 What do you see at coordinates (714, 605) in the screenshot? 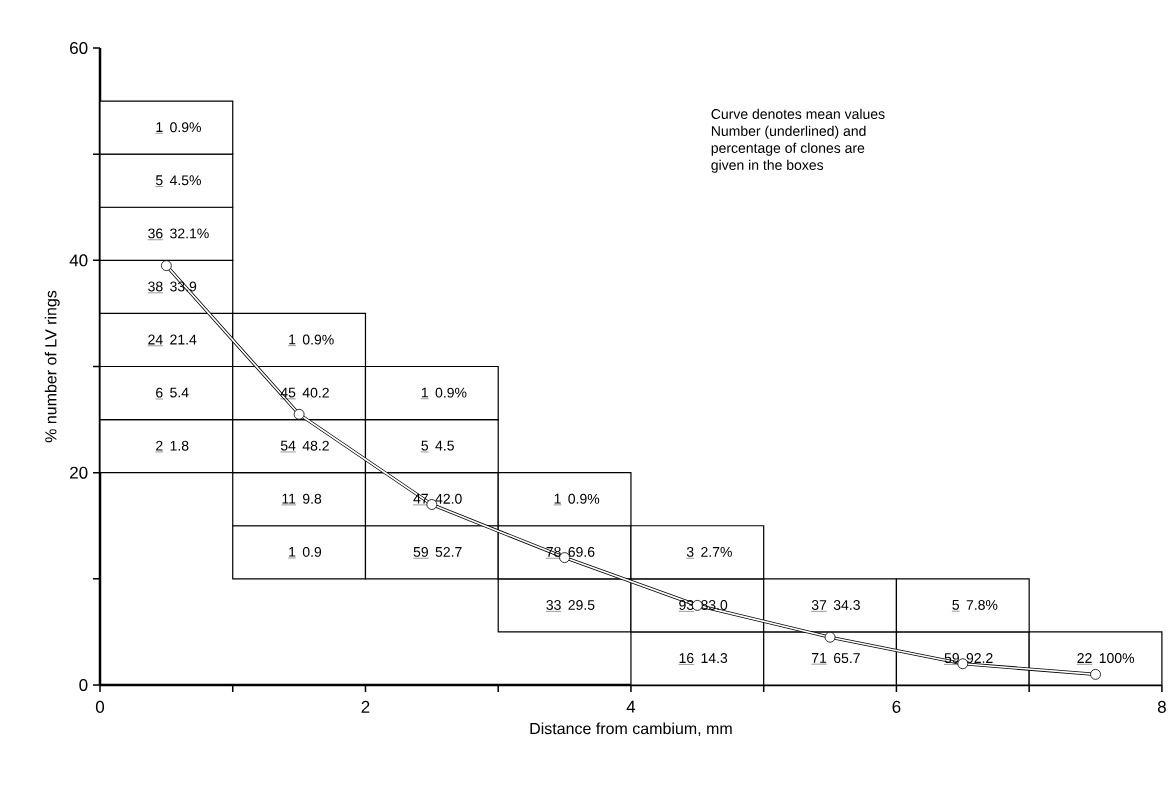
I see `annotation: 83.0` at bounding box center [714, 605].